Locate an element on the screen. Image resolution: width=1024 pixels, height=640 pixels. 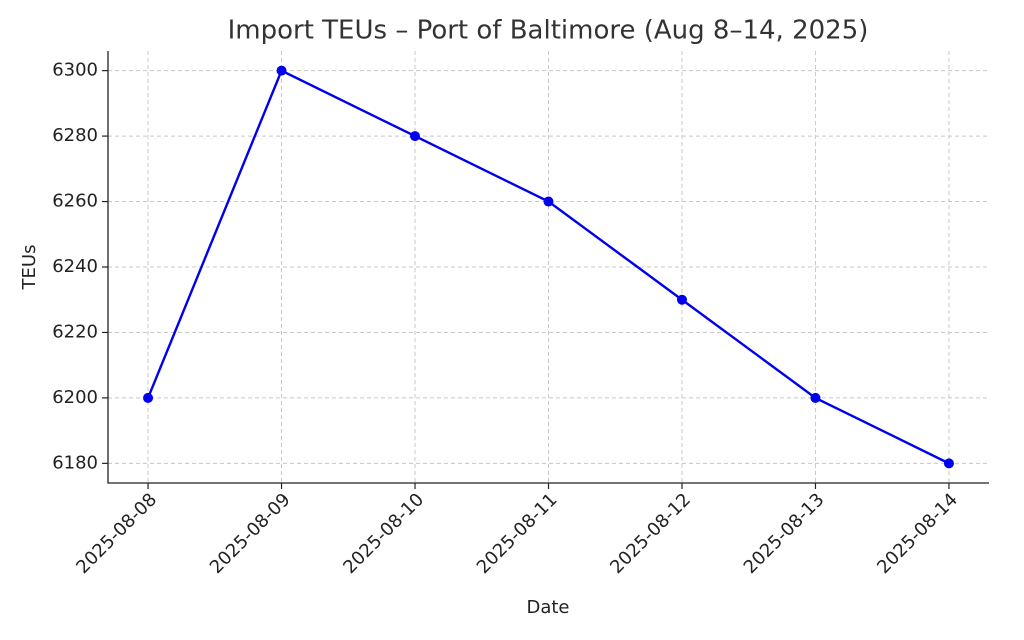
x-tick-label: 2025-08-14 is located at coordinates (917, 533).